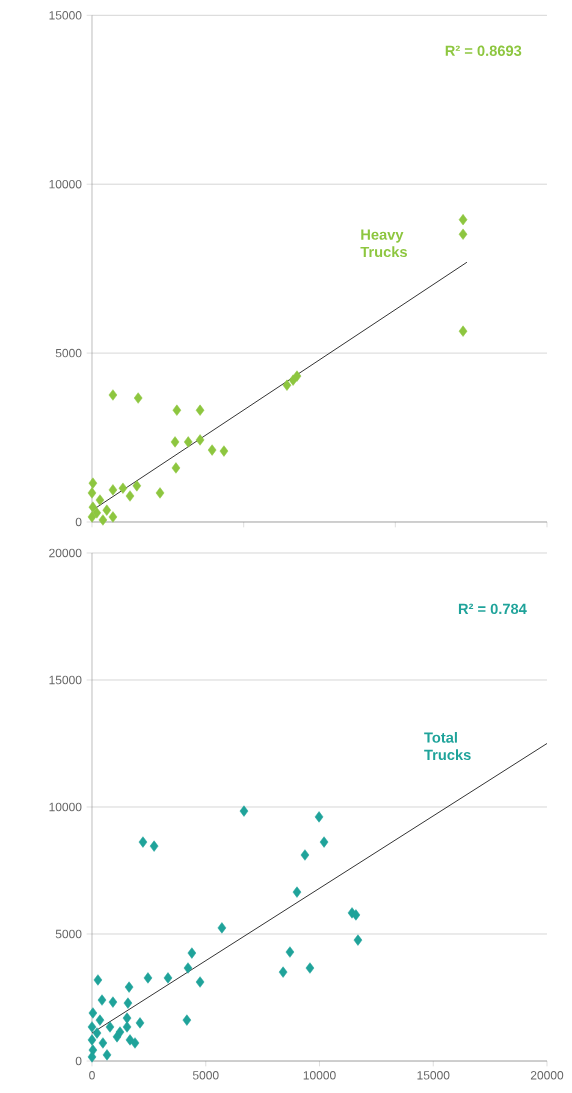  I want to click on text: Total Trucks, so click(447, 746).